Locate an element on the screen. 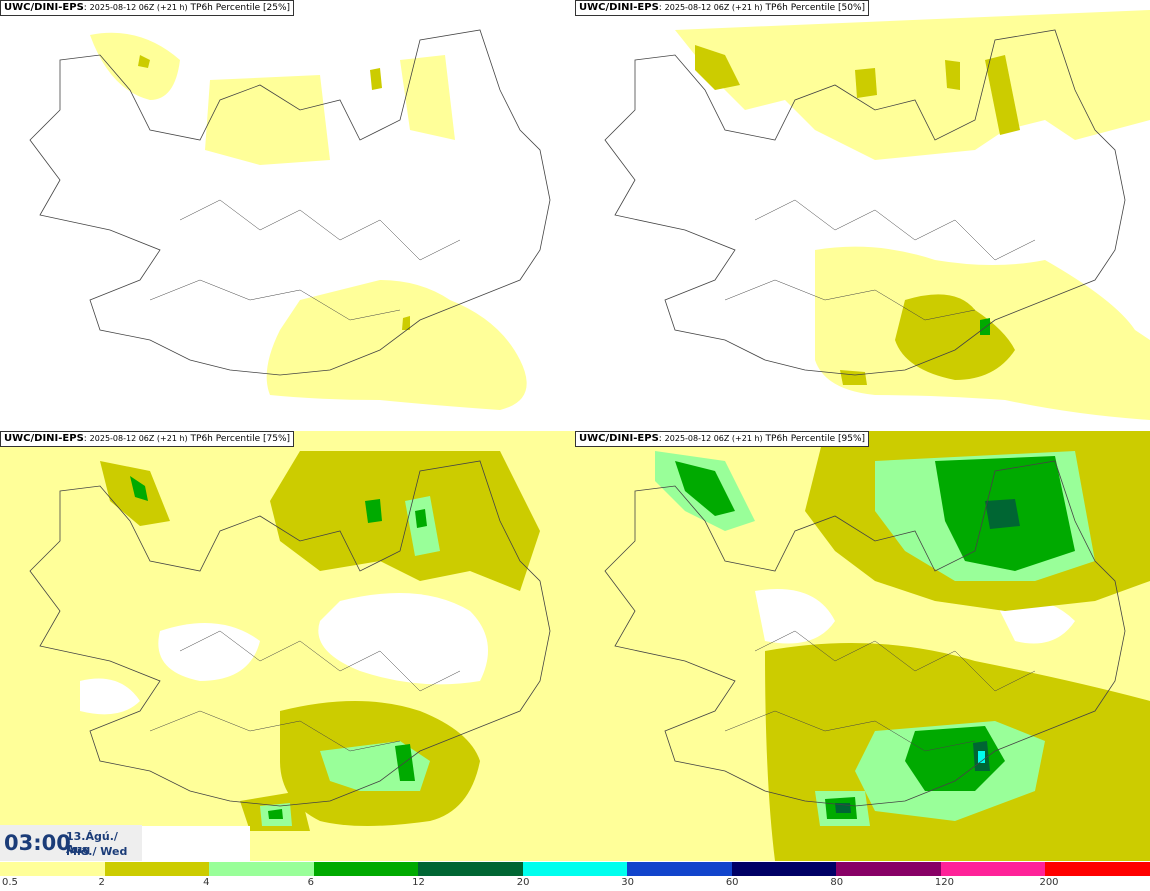 This screenshot has width=1150, height=891. percentile-label: [95%] is located at coordinates (852, 439).